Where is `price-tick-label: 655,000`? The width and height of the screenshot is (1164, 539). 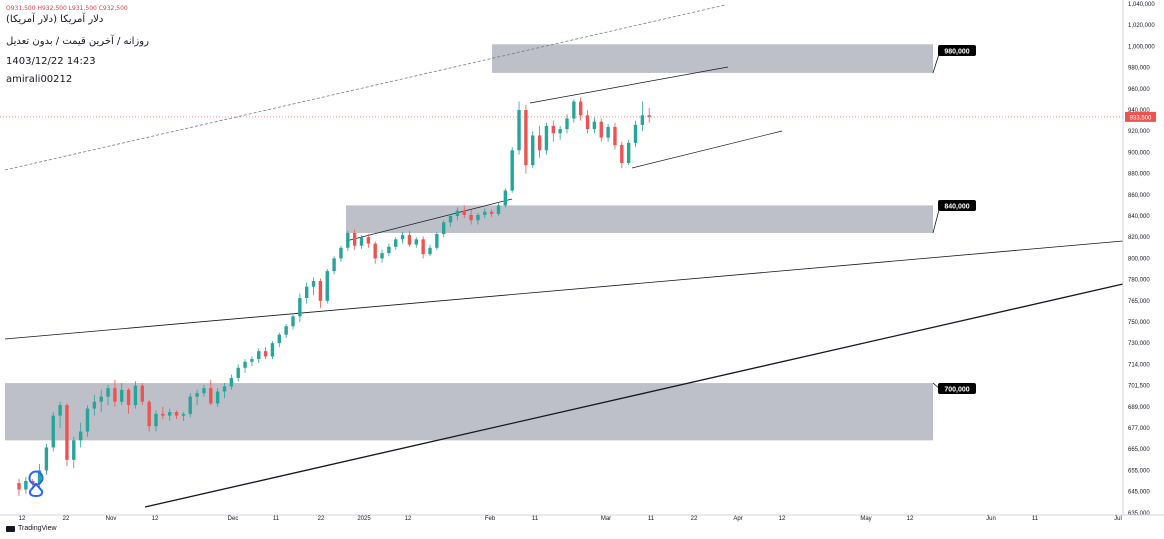
price-tick-label: 655,000 is located at coordinates (1139, 471).